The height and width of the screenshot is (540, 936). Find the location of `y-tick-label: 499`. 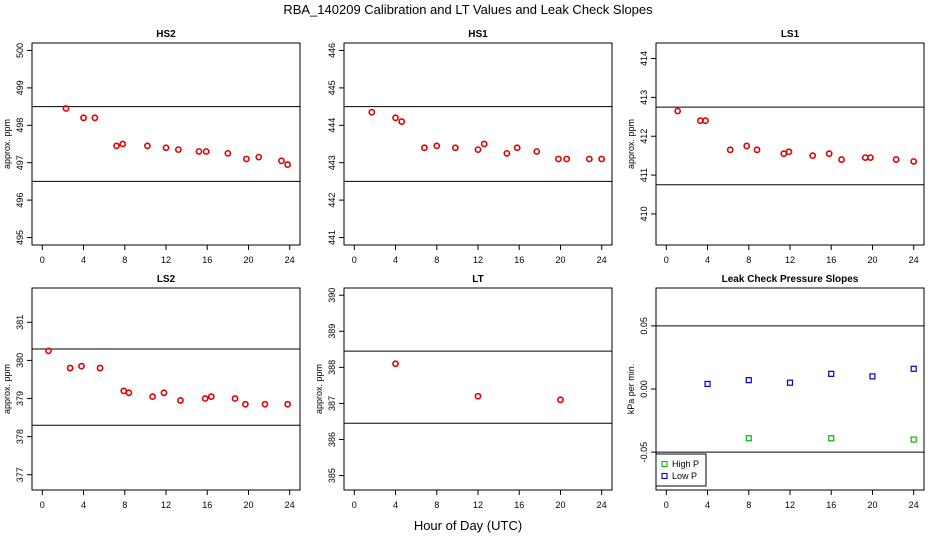

y-tick-label: 499 is located at coordinates (20, 87).